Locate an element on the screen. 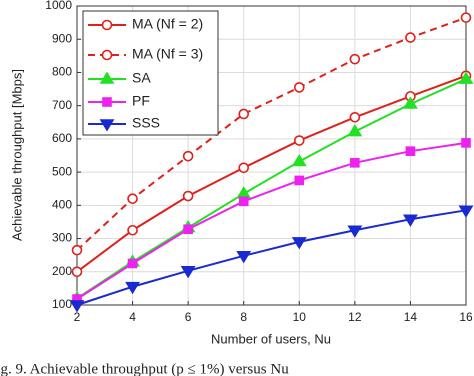 Image resolution: width=474 pixels, height=376 pixels. x-tick-label: 12 is located at coordinates (355, 317).